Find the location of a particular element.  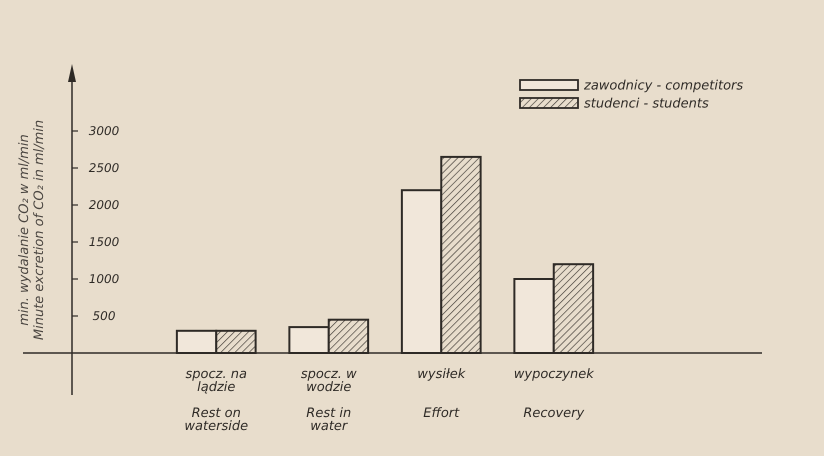

y-axis-title: min. wydalanie CO₂ w ml/min Minute excretion of CO₂ in ml/min is located at coordinates (32, 230).